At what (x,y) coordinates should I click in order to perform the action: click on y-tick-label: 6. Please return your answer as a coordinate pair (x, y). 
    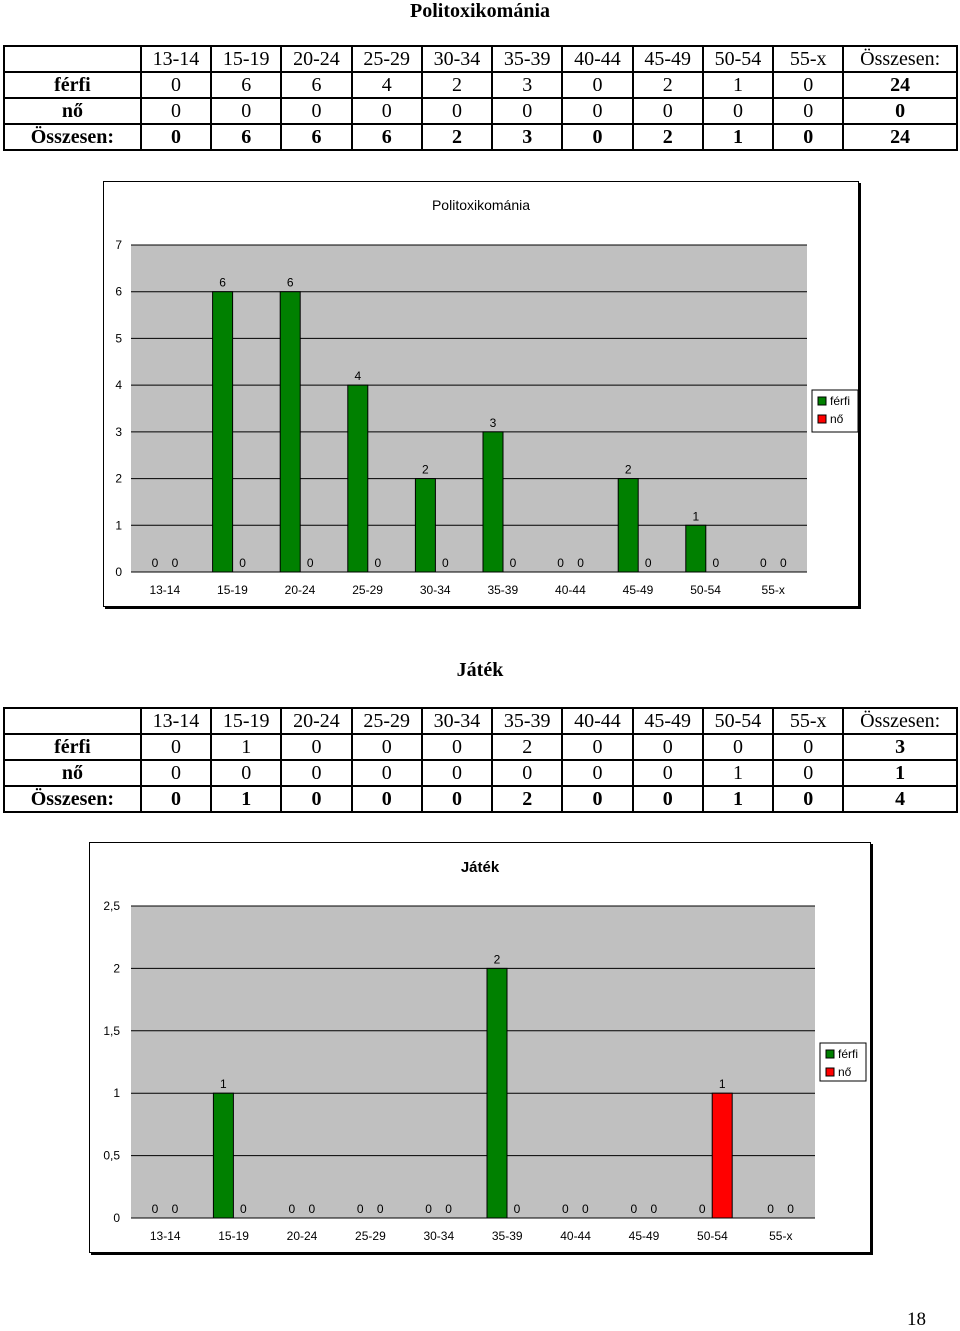
    Looking at the image, I should click on (118, 292).